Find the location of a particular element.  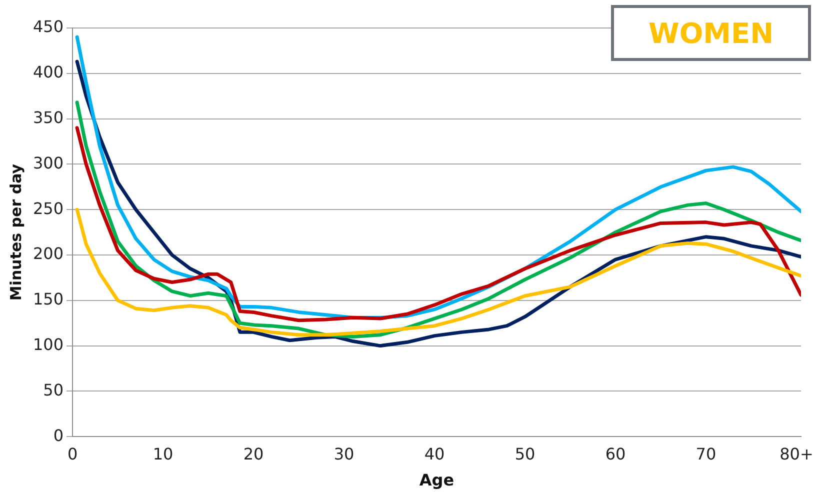

y-tick-label: 0 is located at coordinates (58, 435).